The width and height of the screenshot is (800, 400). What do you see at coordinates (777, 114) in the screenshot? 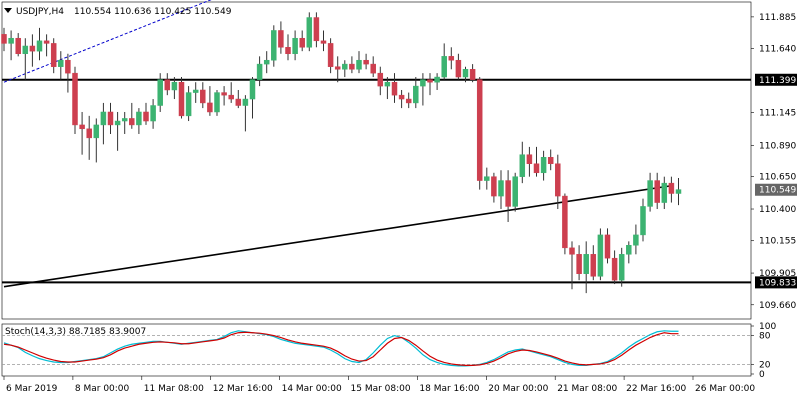
I see `price-tick-label: 111.145` at bounding box center [777, 114].